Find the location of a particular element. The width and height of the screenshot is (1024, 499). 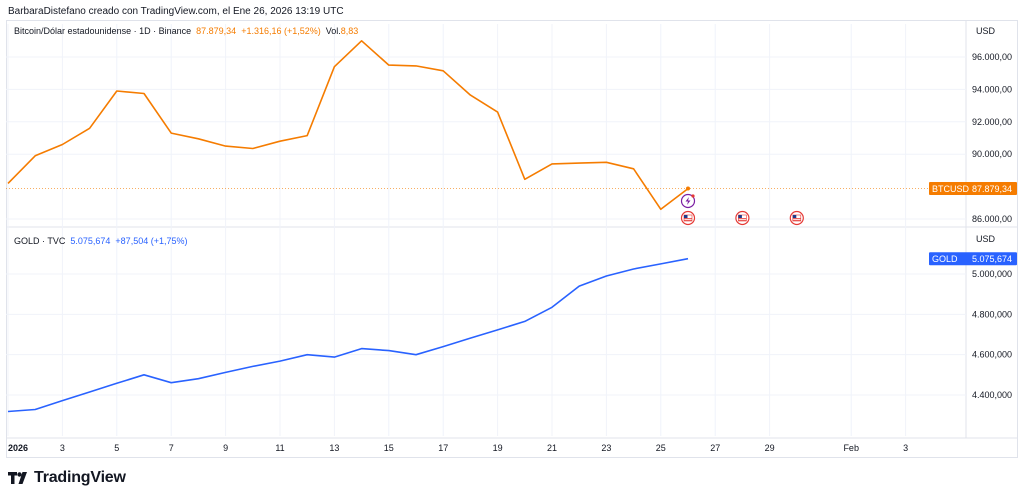

x-tick-label: 21 is located at coordinates (552, 448).